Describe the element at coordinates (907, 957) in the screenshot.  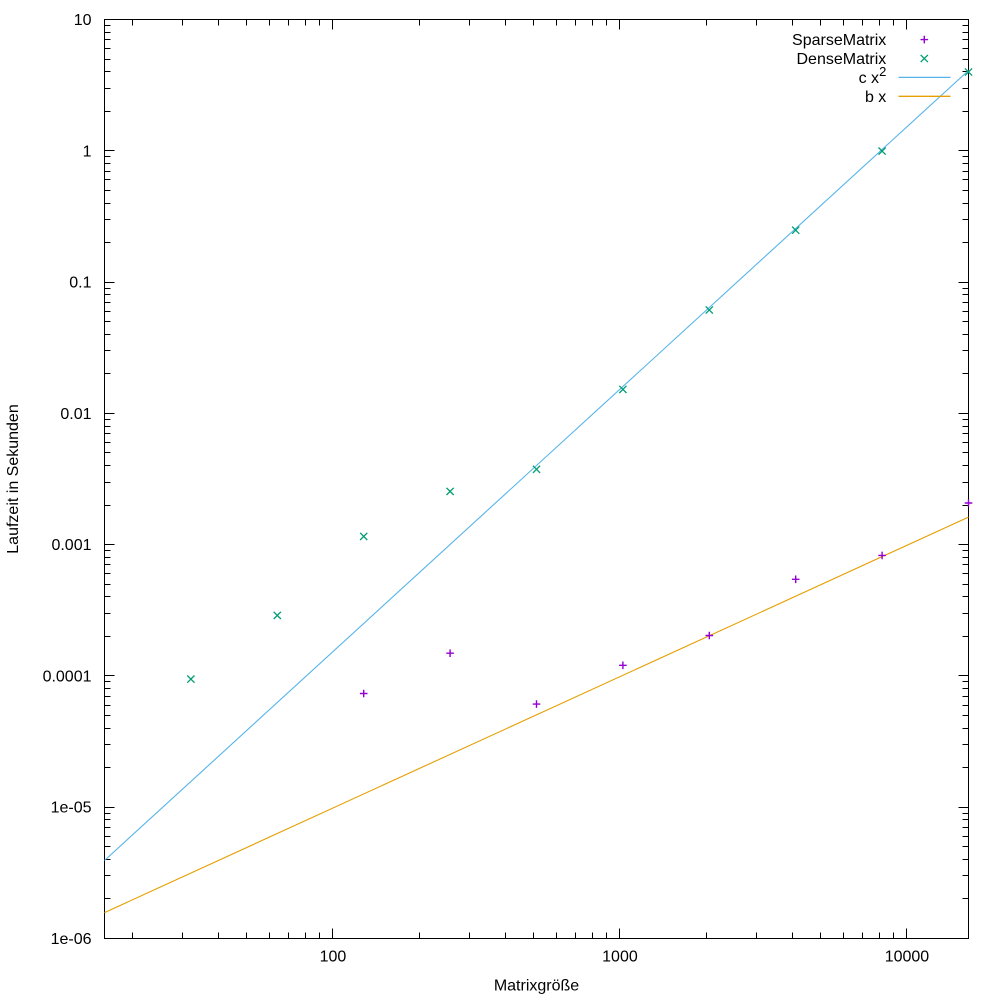
I see `svg-text: 10000` at that location.